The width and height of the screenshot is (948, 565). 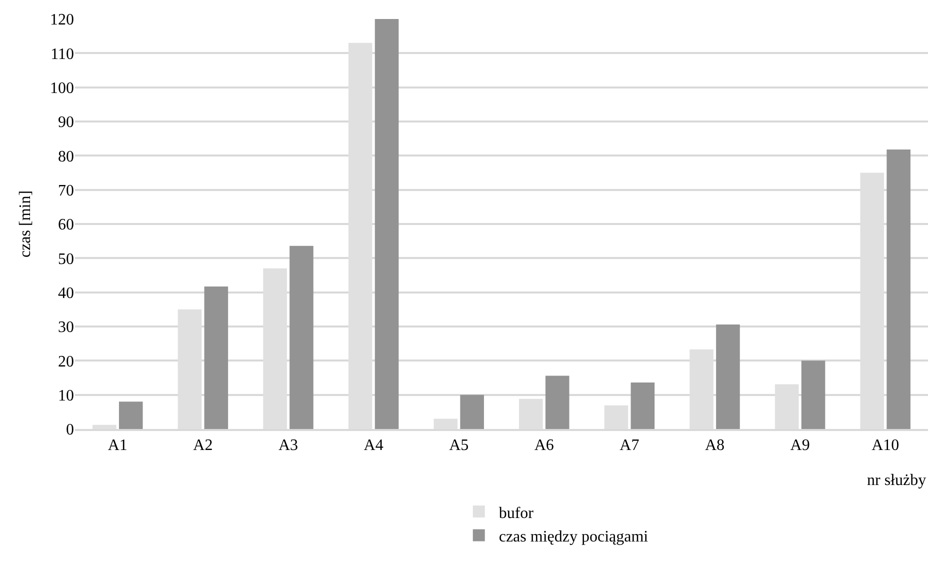 I want to click on x-tick-label: A5, so click(x=459, y=445).